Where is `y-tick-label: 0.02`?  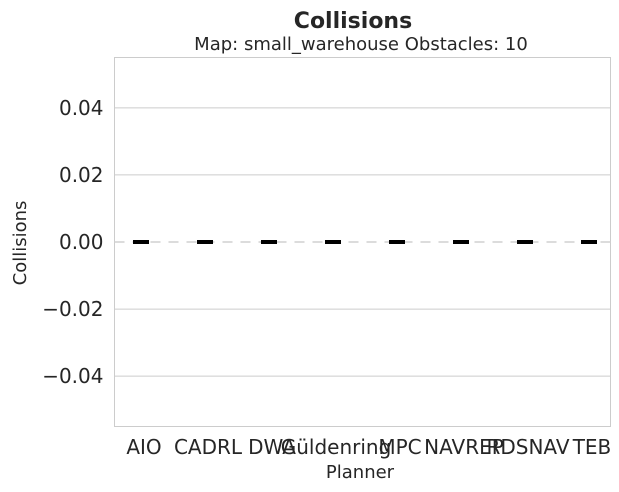
y-tick-label: 0.02 is located at coordinates (81, 175).